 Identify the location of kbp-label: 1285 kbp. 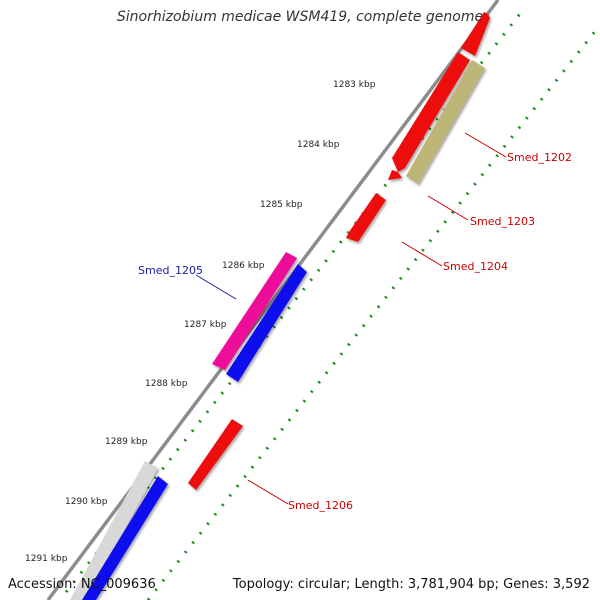
(281, 205).